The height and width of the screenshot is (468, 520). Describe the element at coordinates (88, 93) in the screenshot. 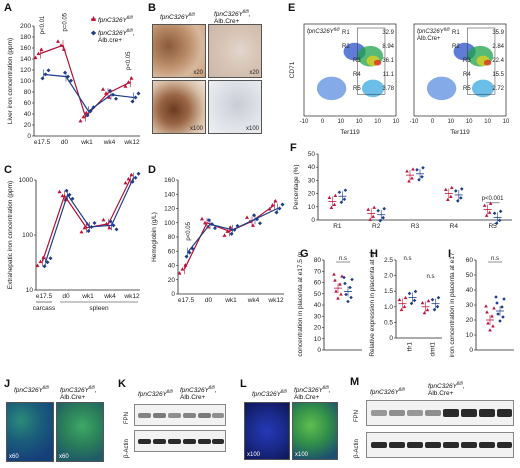

I see `series-line` at that location.